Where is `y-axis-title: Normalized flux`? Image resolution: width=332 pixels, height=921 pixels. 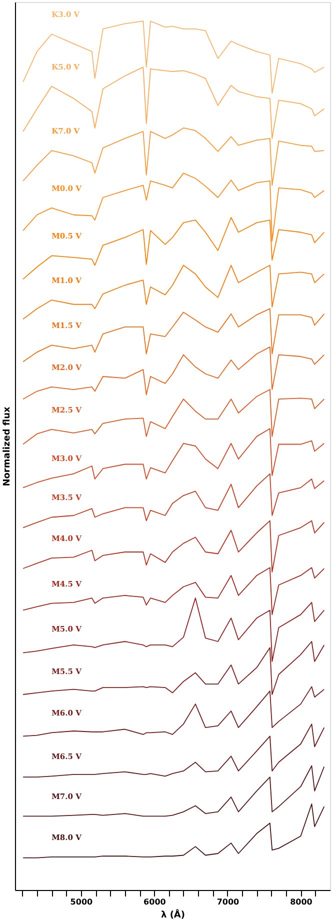
y-axis-title: Normalized flux is located at coordinates (7, 446).